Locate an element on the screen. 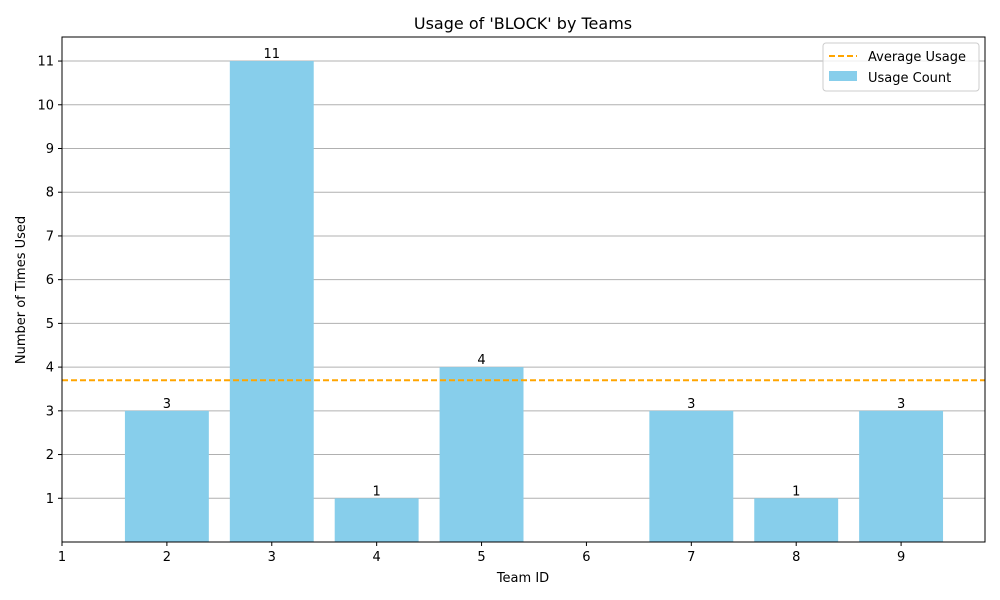  legend: Average Usage Usage Count is located at coordinates (901, 67).